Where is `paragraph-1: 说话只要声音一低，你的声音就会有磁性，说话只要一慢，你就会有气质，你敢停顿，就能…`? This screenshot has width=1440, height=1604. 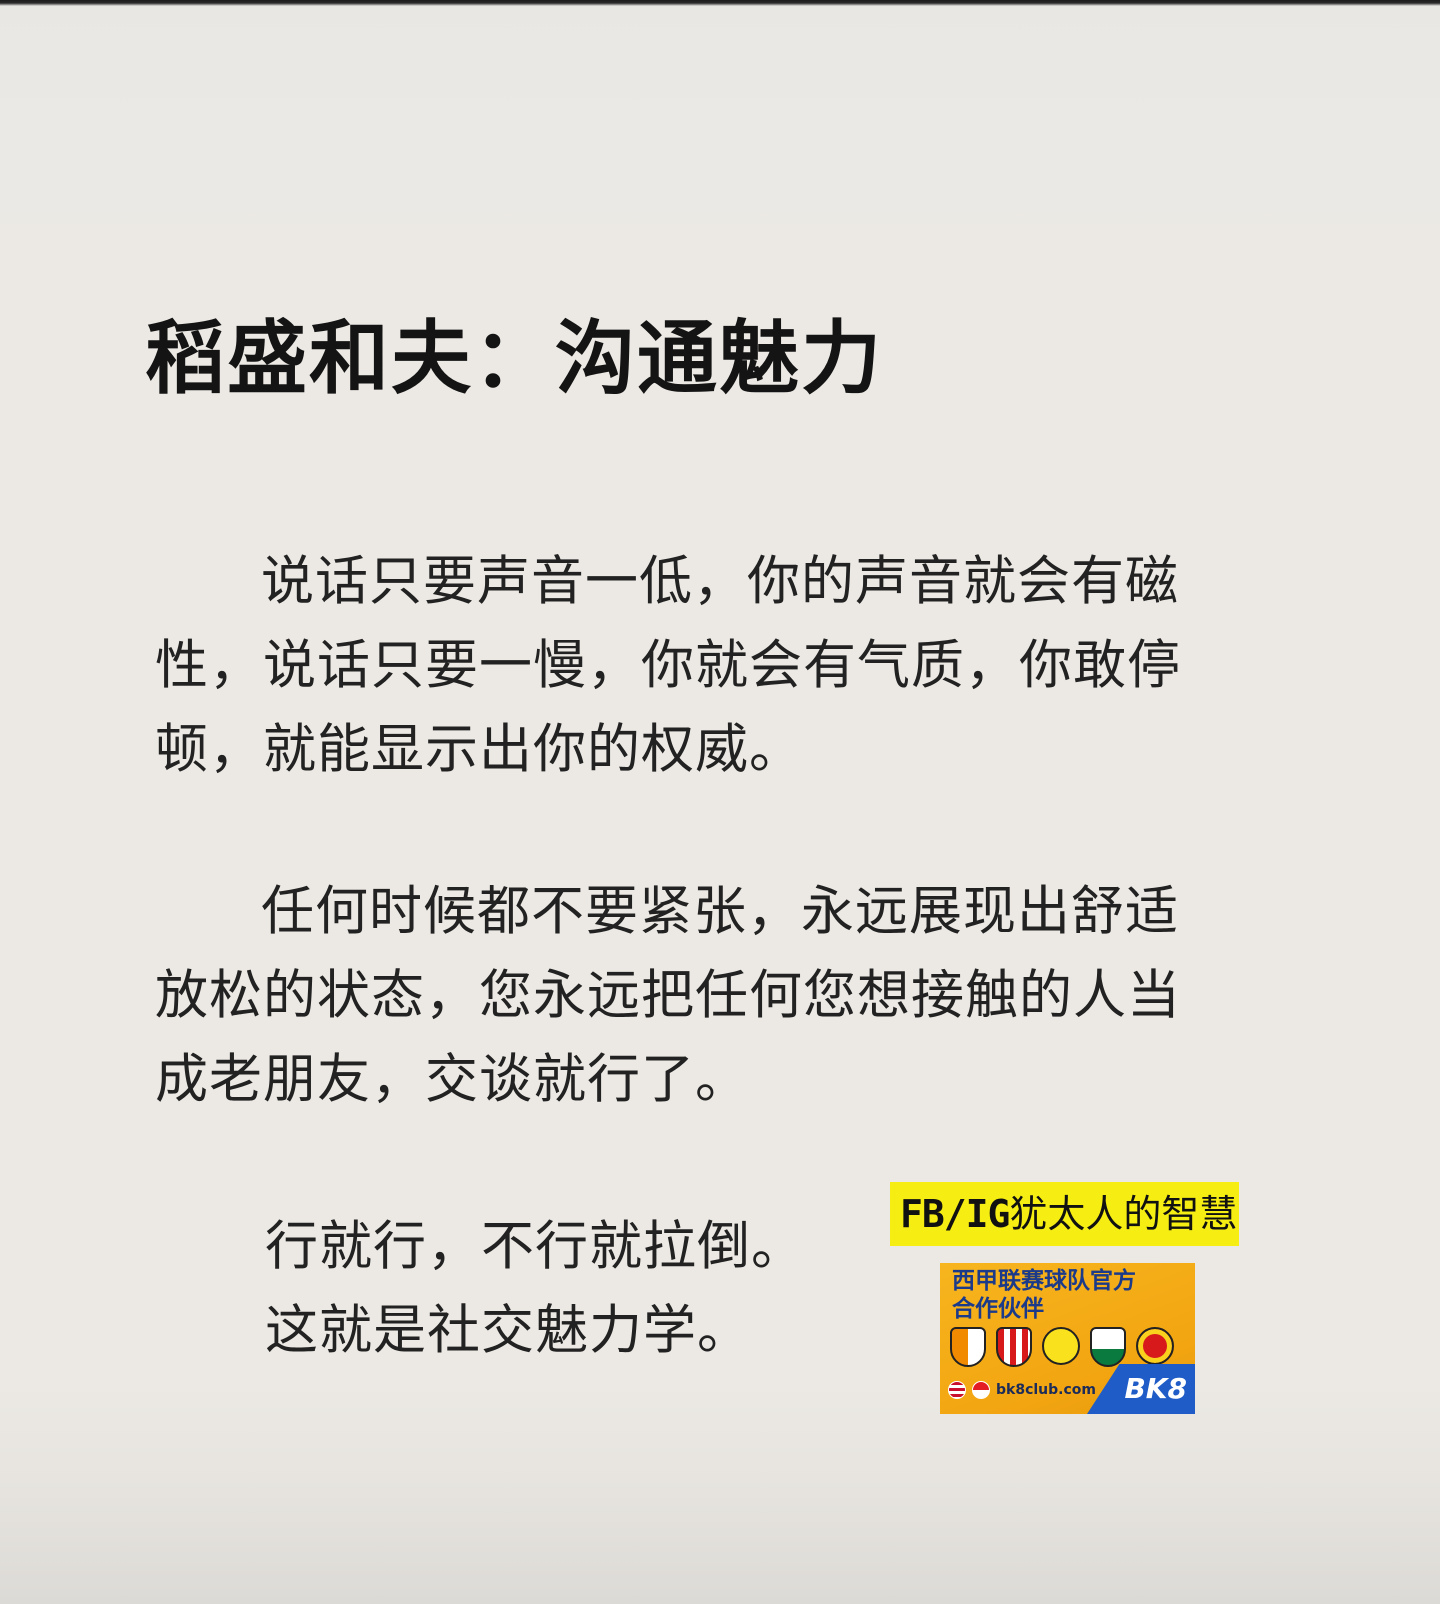 paragraph-1: 说话只要声音一低，你的声音就会有磁性，说话只要一慢，你就会有气质，你敢停顿，就能… is located at coordinates (685, 666).